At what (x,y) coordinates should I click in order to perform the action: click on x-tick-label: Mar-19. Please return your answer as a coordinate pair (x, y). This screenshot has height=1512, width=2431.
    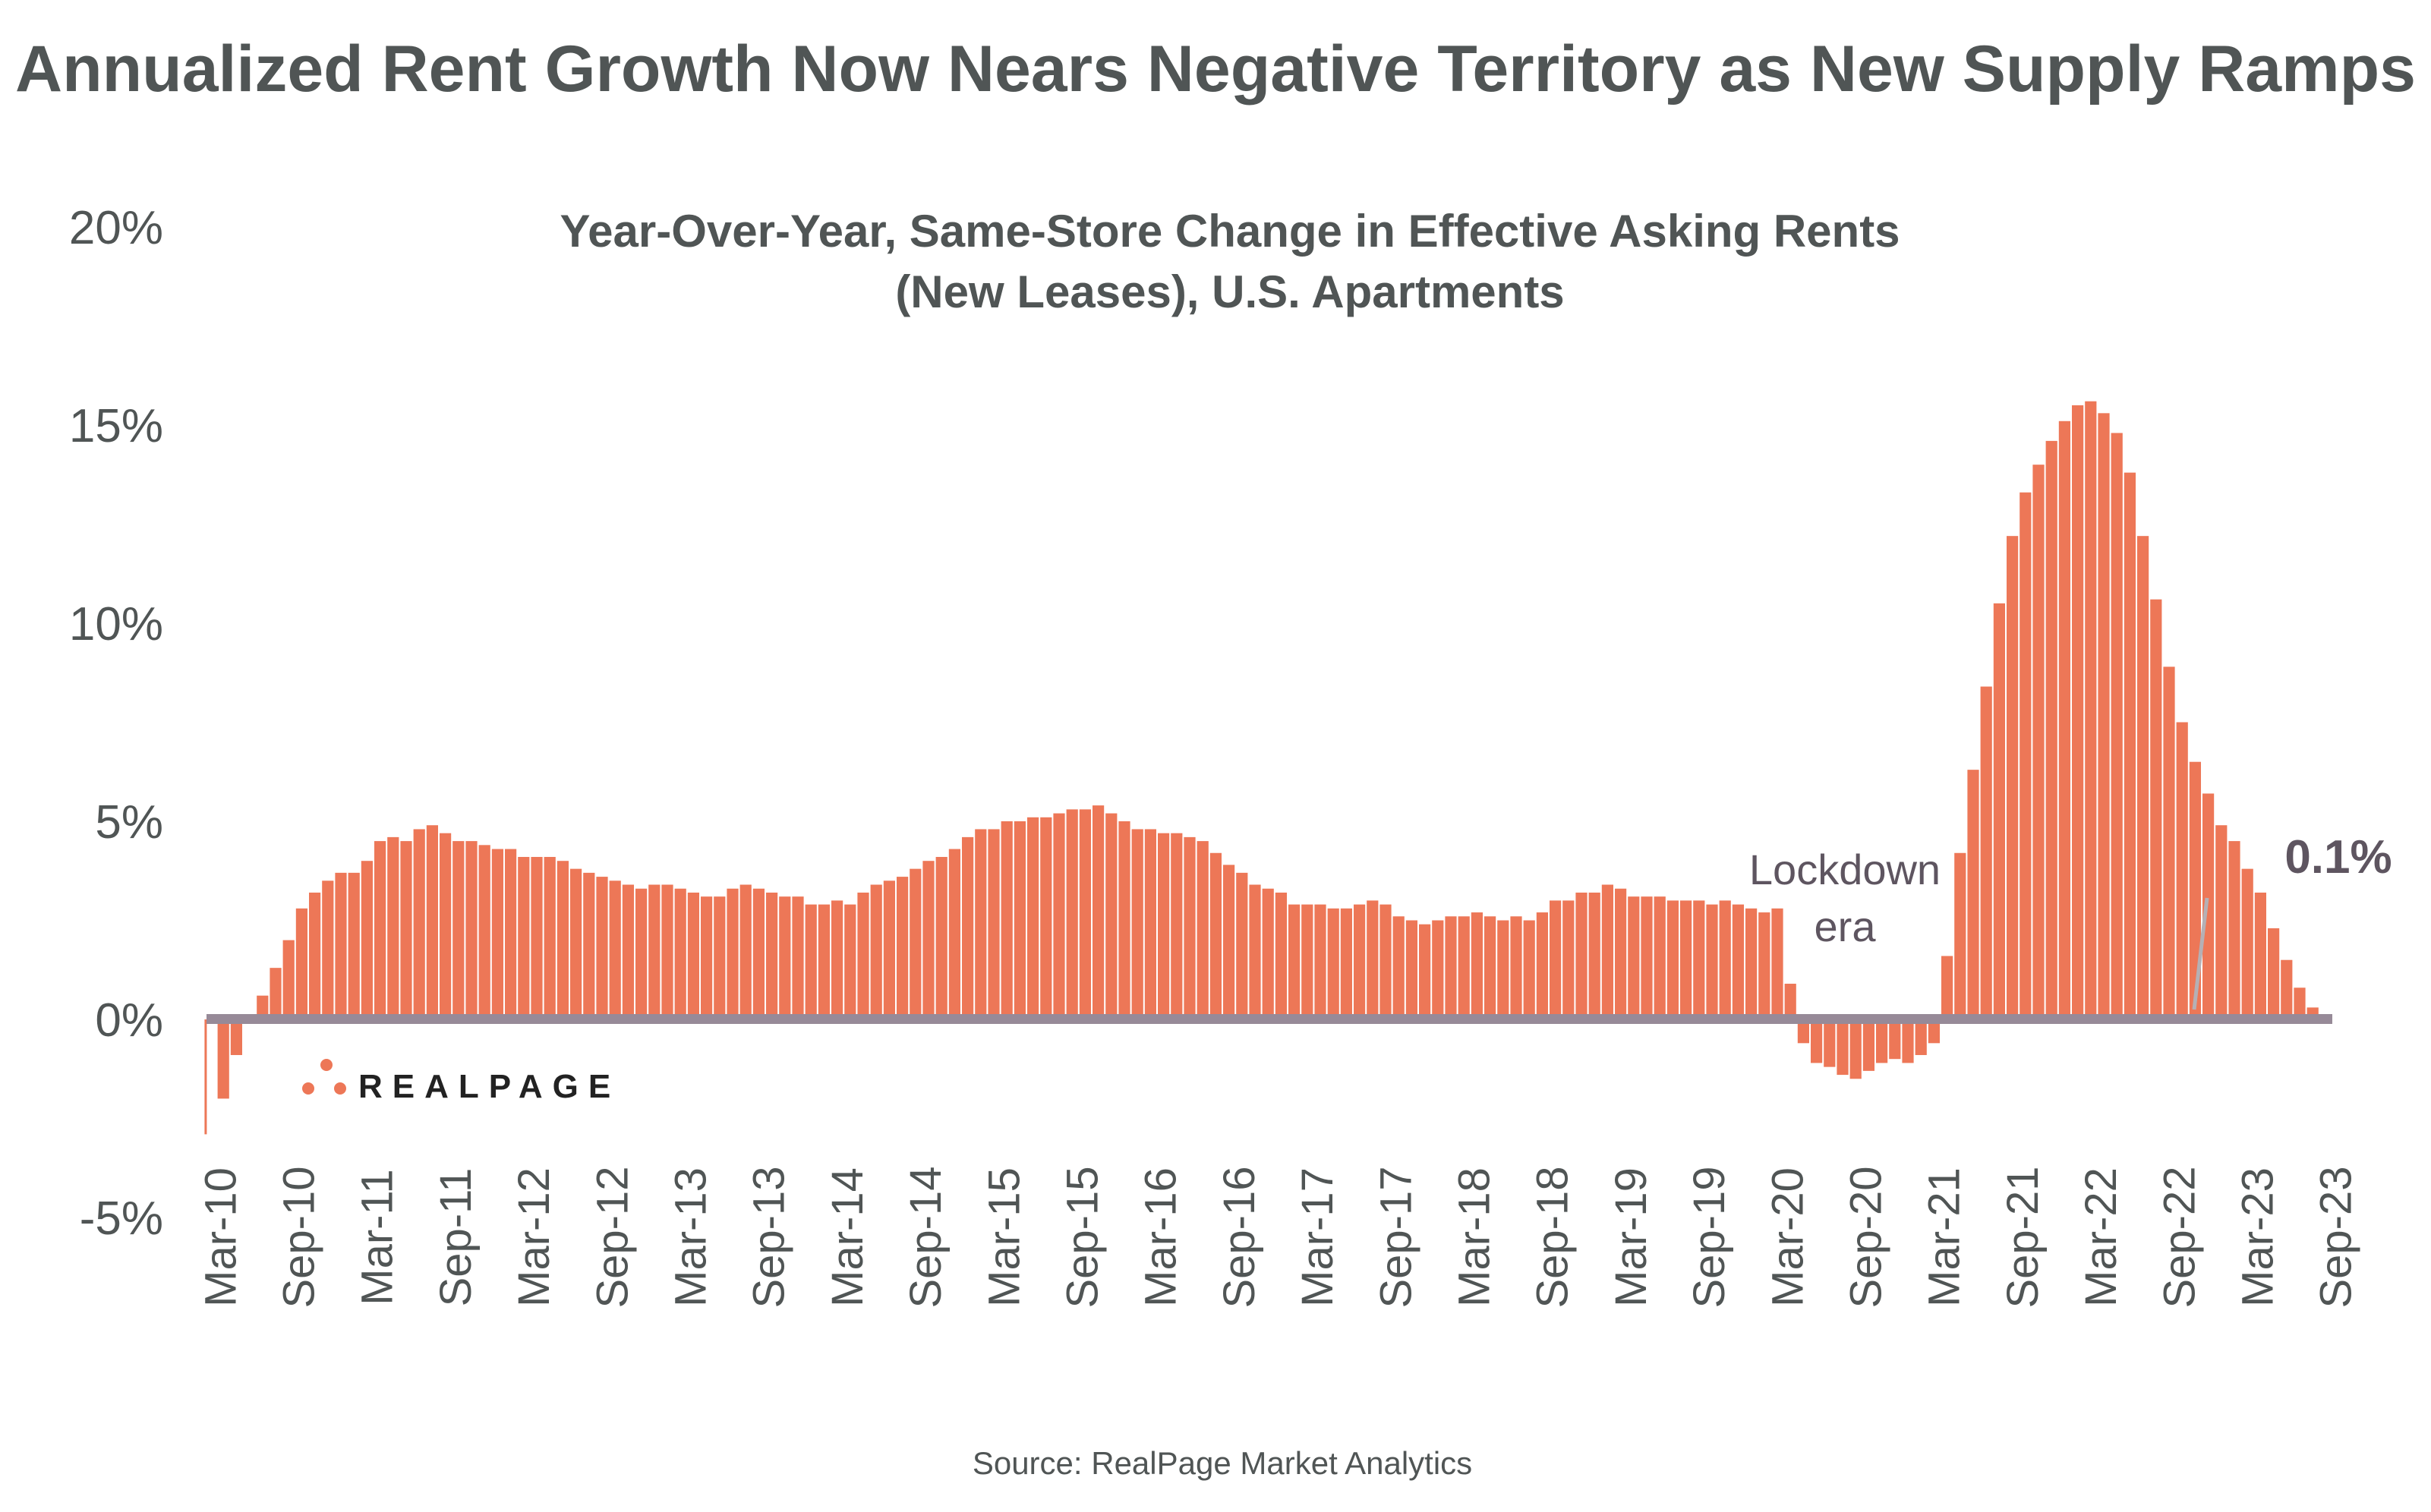
    Looking at the image, I should click on (1631, 1237).